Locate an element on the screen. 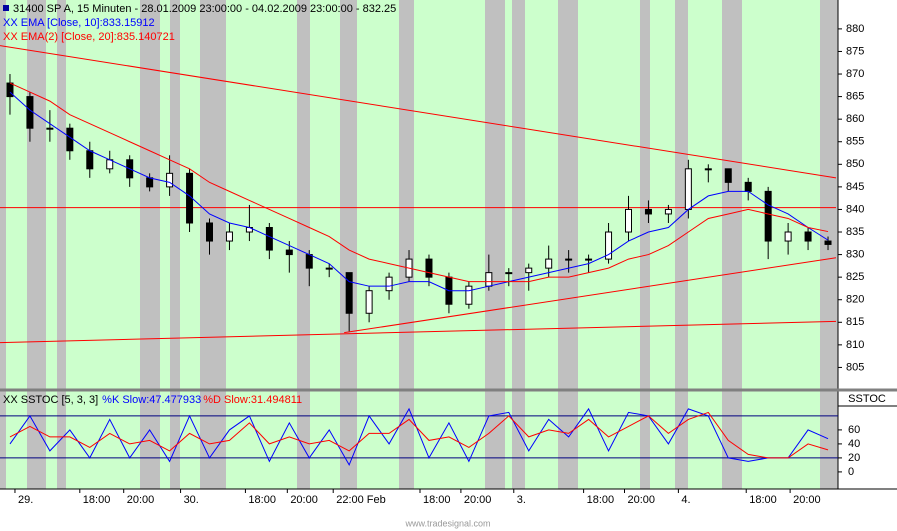 This screenshot has height=531, width=897. x-tick-label: 4. is located at coordinates (685, 500).